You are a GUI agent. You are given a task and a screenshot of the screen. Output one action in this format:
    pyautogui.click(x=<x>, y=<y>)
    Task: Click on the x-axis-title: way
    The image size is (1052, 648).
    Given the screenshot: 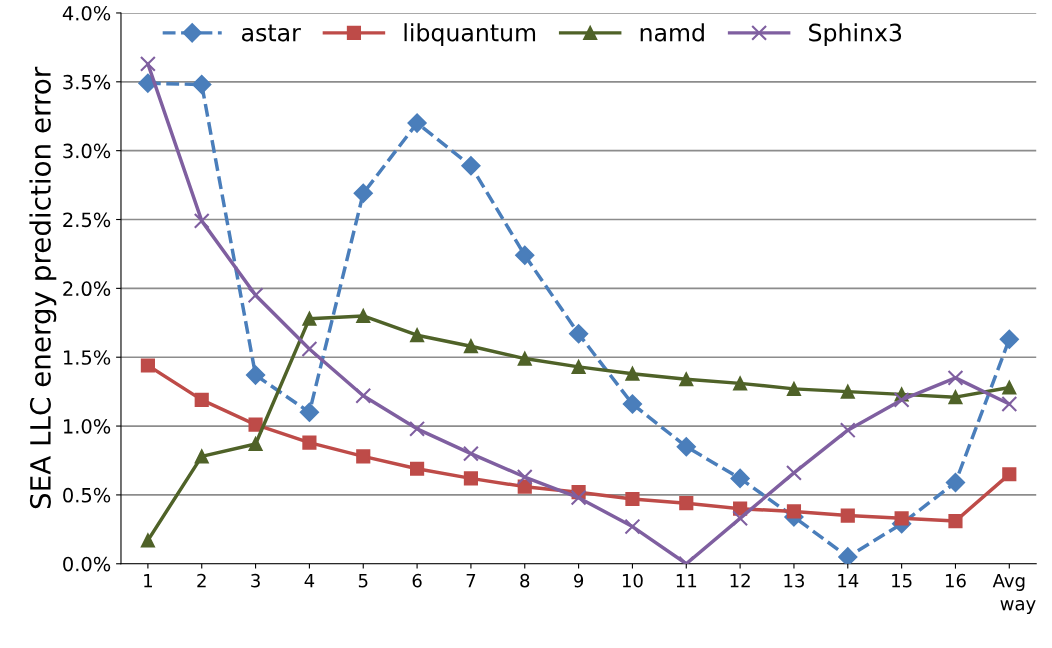 What is the action you would take?
    pyautogui.click(x=1018, y=607)
    